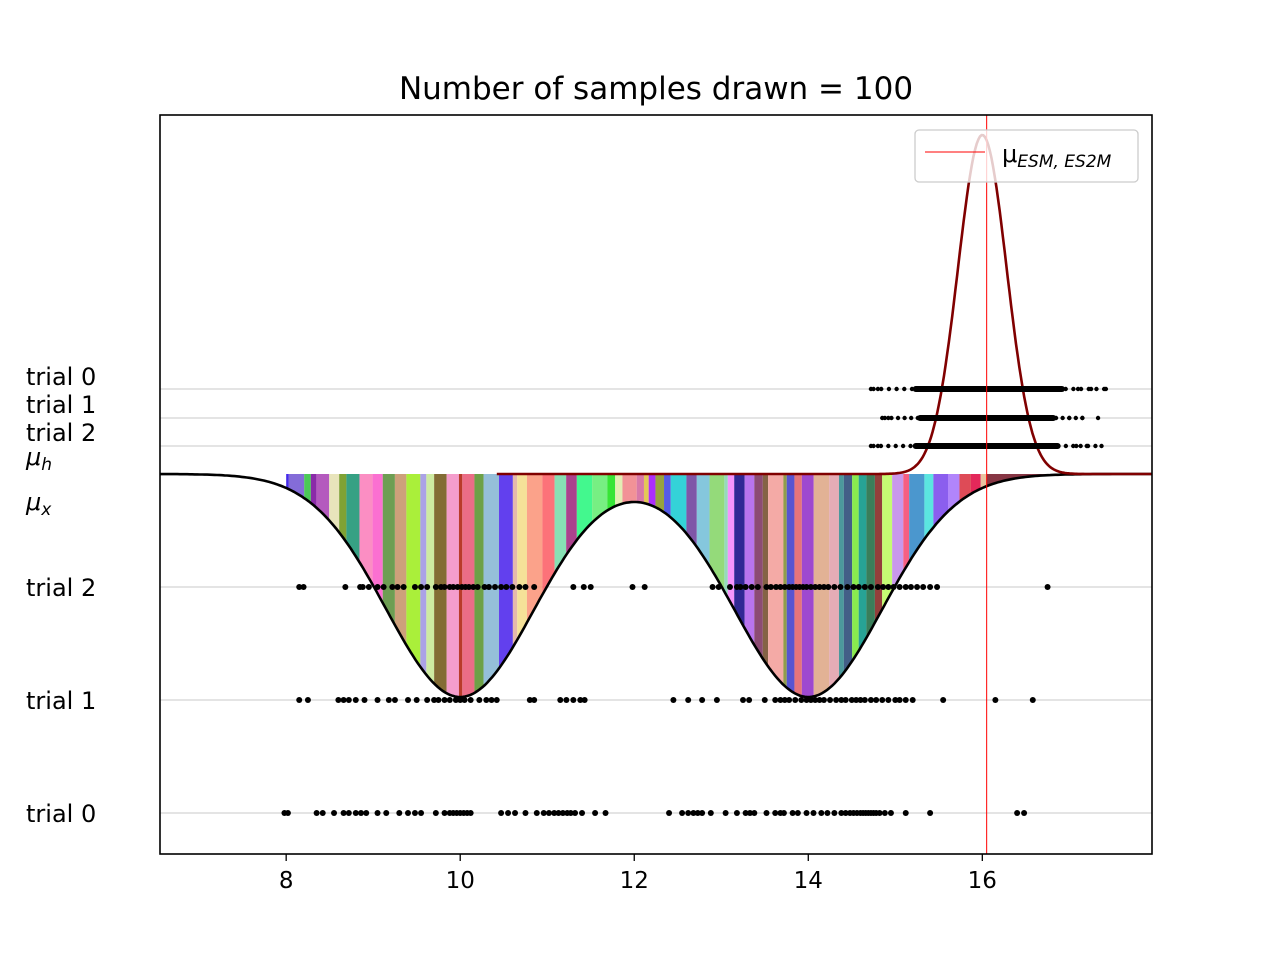  I want to click on legend-label-sub: ESM, ES2M, so click(1064, 162).